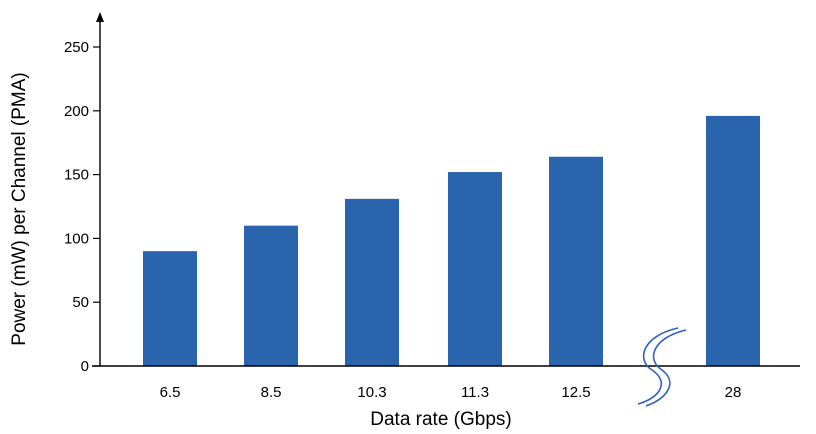 This screenshot has width=816, height=434. Describe the element at coordinates (76, 111) in the screenshot. I see `y-tick-label: 200` at that location.